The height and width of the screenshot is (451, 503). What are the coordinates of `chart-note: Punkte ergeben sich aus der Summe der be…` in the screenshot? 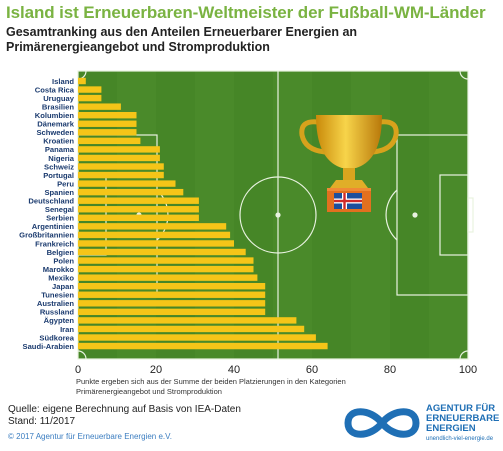 It's located at (211, 386).